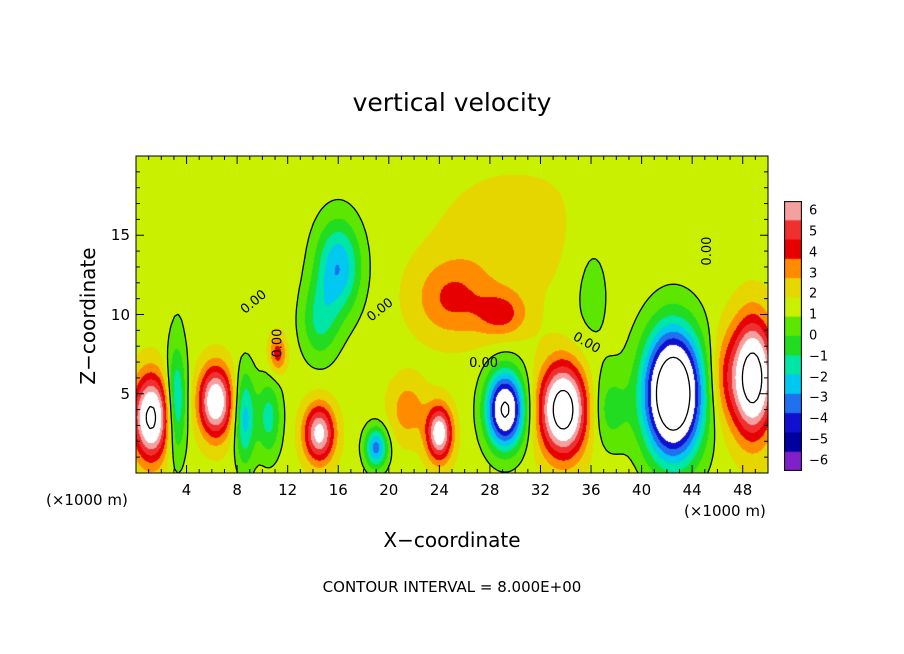 This screenshot has width=904, height=654. I want to click on x-tick-label: 32, so click(540, 490).